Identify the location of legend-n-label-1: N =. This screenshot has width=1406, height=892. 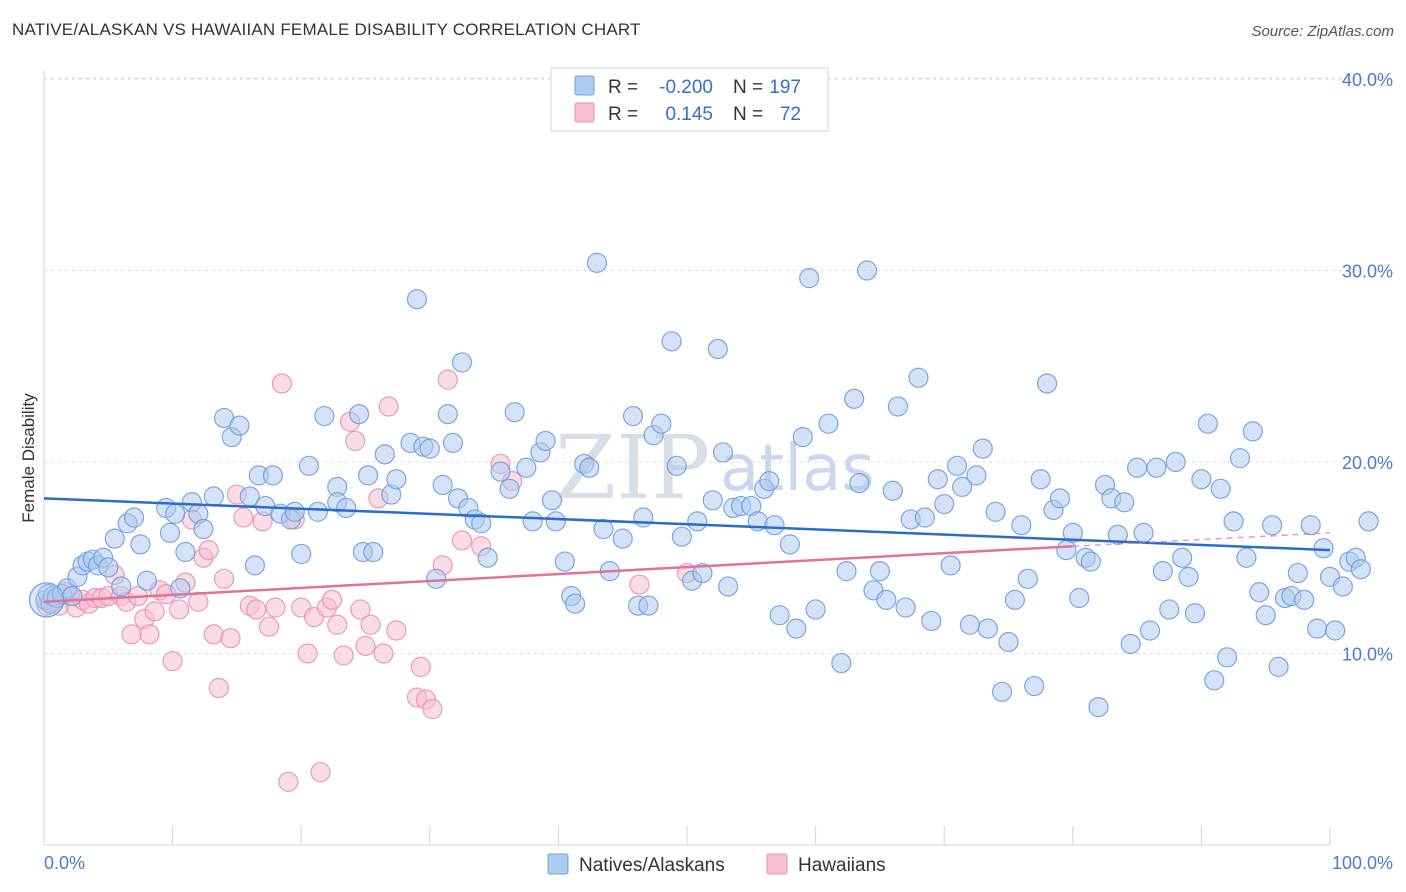
(748, 87).